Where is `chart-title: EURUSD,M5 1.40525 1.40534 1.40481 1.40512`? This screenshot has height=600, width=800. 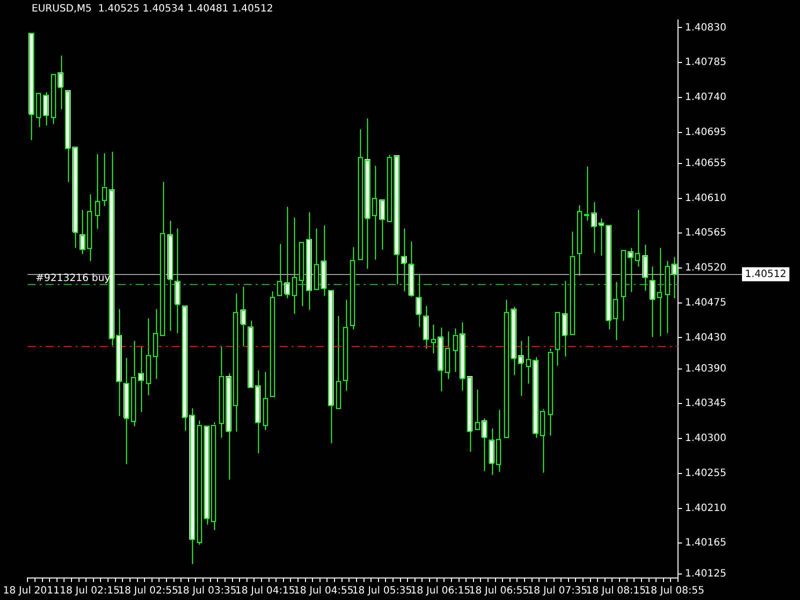 chart-title: EURUSD,M5 1.40525 1.40534 1.40481 1.40512 is located at coordinates (153, 9).